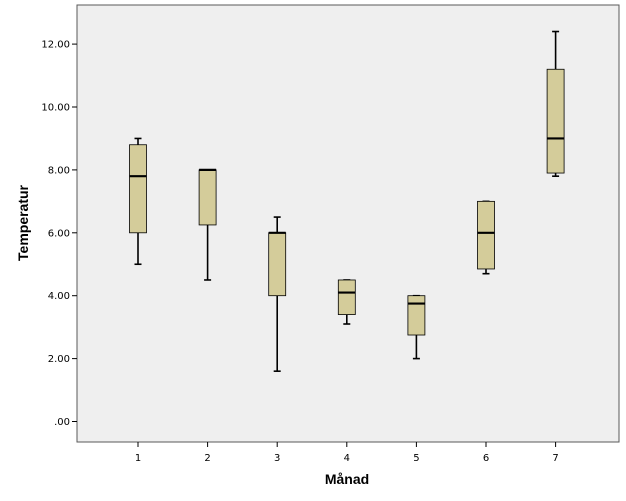 Image resolution: width=626 pixels, height=501 pixels. What do you see at coordinates (207, 458) in the screenshot?
I see `x-tick-label: 2` at bounding box center [207, 458].